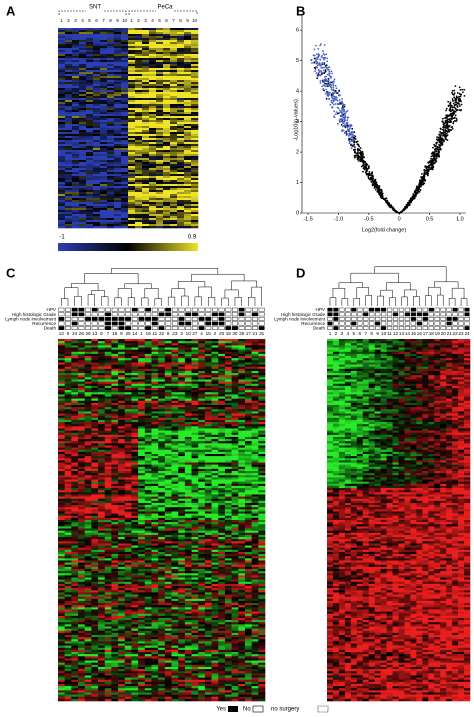  I want to click on x-tick-label: 1.0, so click(460, 219).